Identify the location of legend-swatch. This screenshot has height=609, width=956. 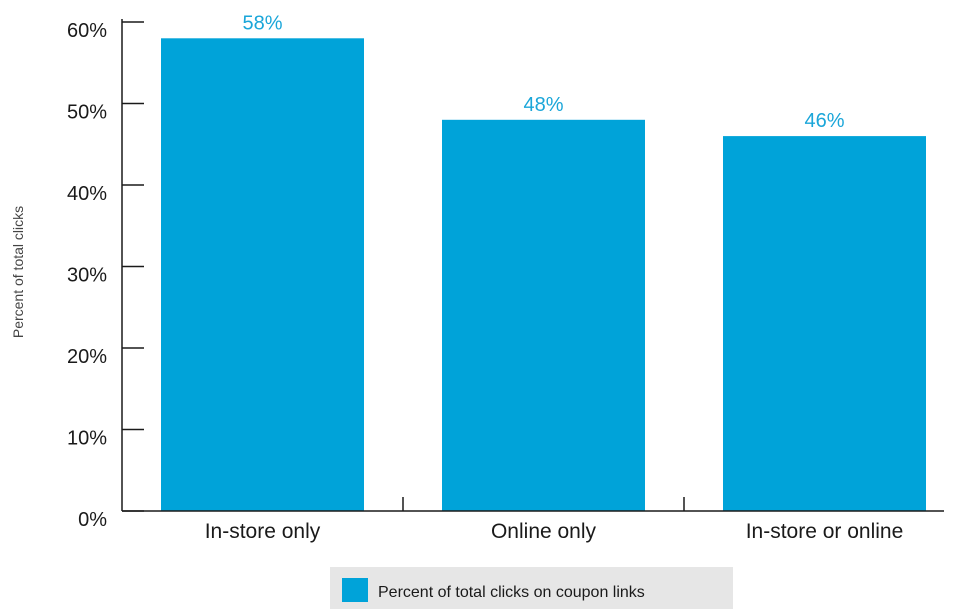
(355, 590).